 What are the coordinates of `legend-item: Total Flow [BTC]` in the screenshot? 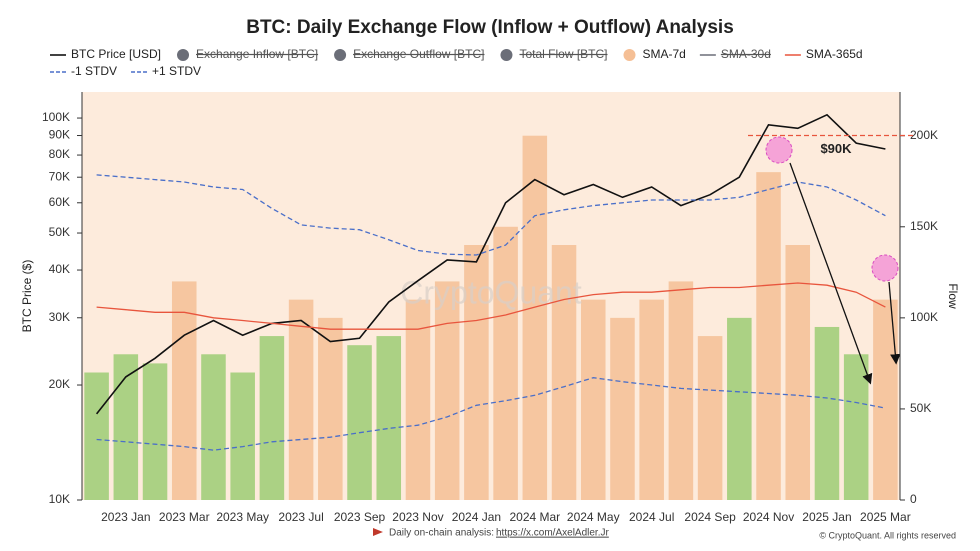 It's located at (554, 54).